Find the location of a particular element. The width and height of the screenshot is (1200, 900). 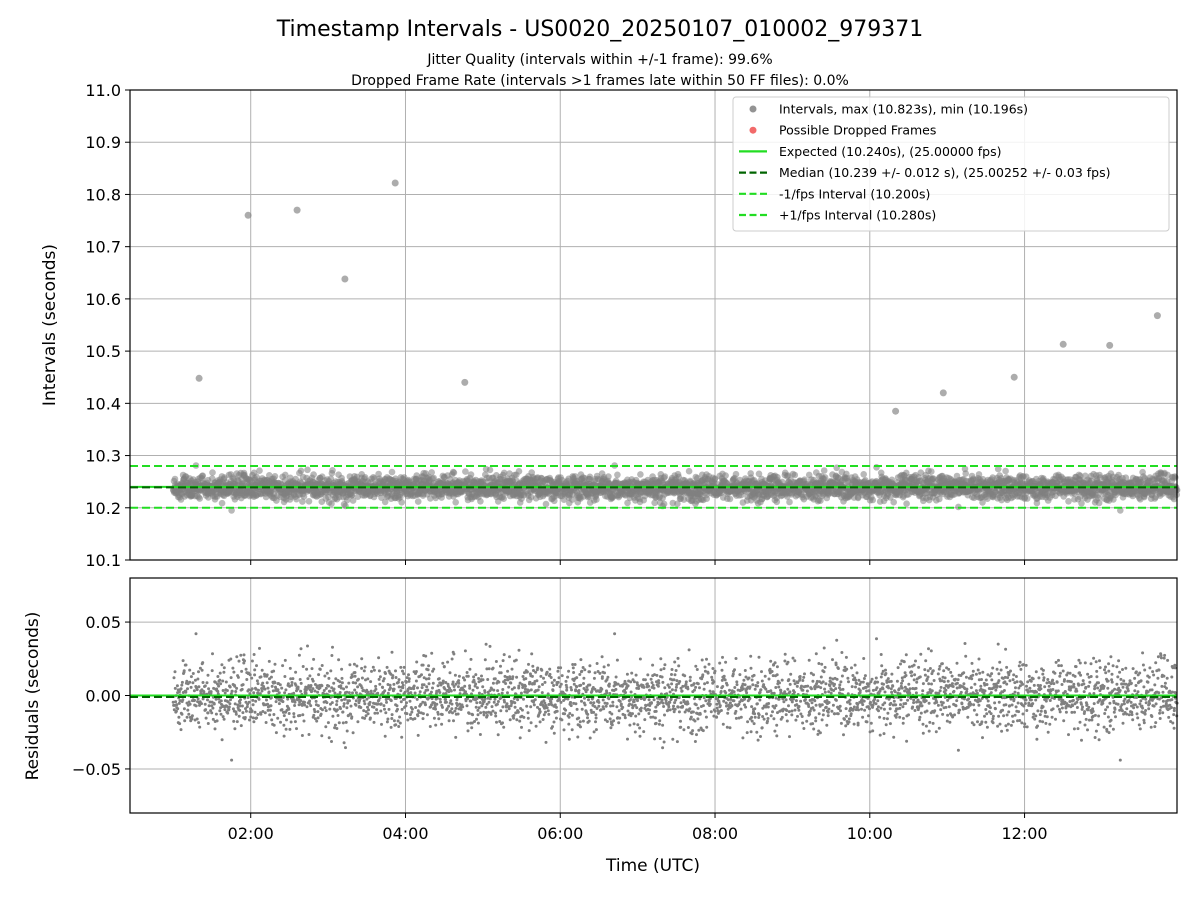

legend-marker is located at coordinates (753, 130).